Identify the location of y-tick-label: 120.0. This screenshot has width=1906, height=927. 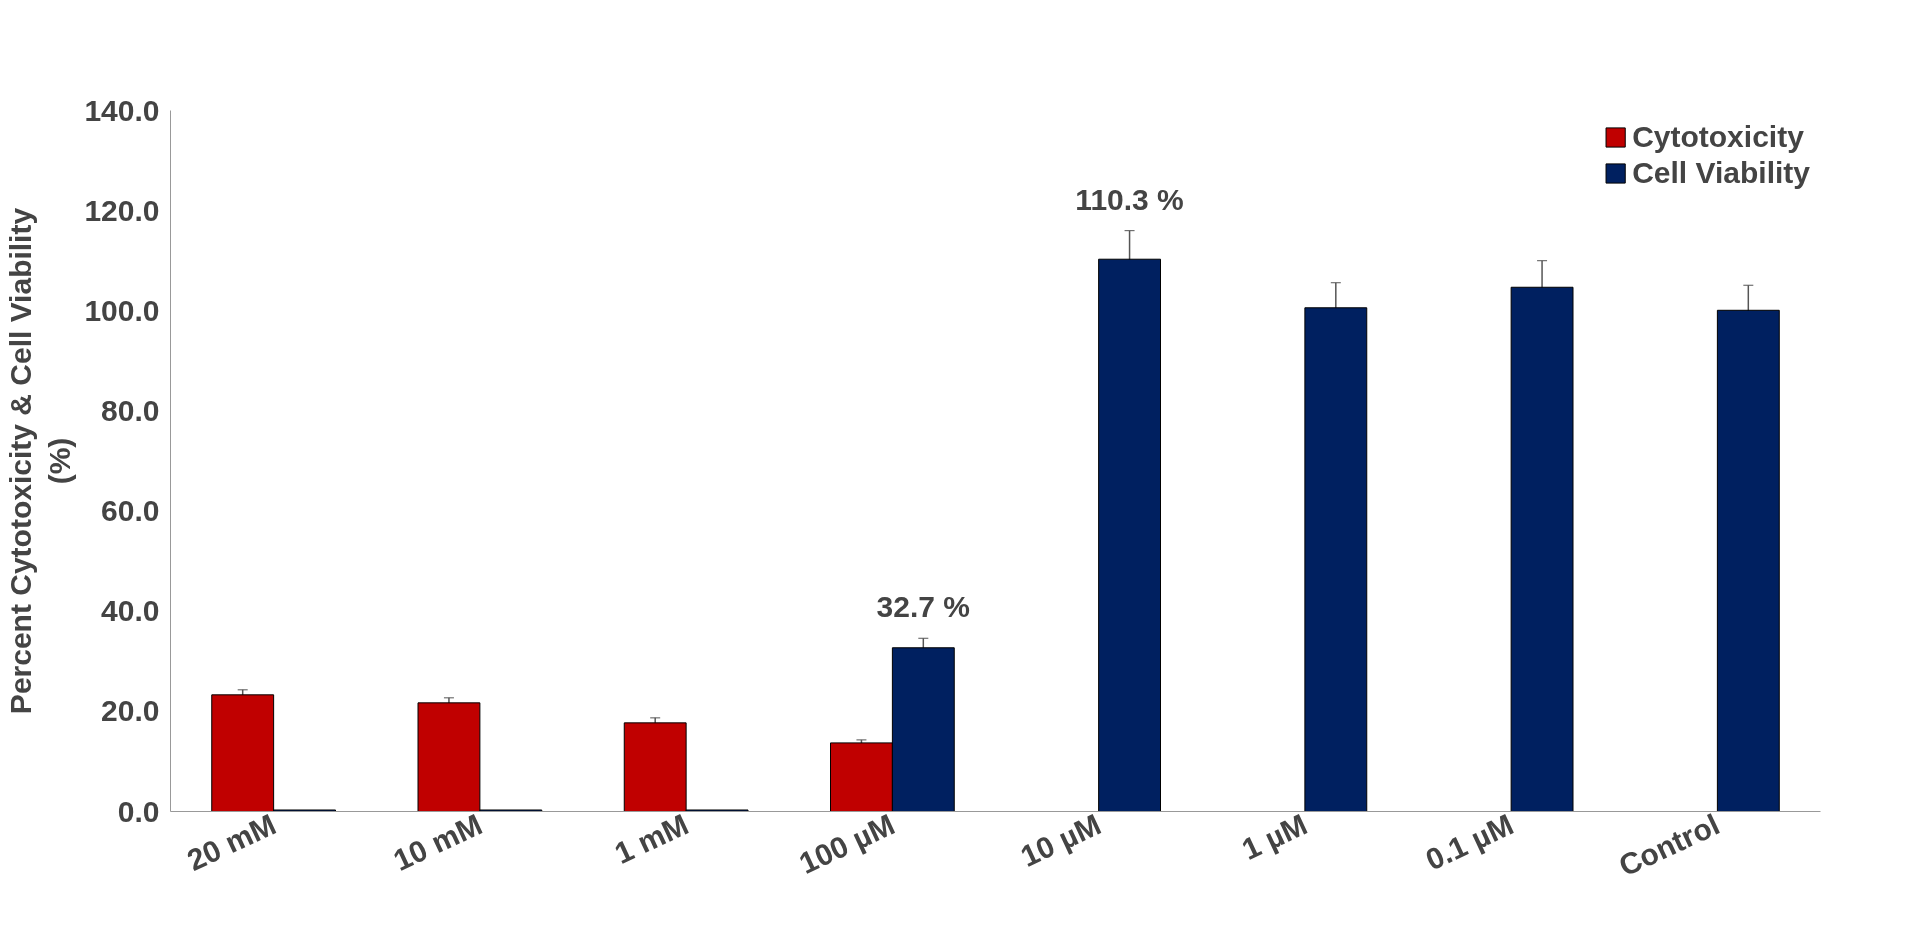
(122, 210).